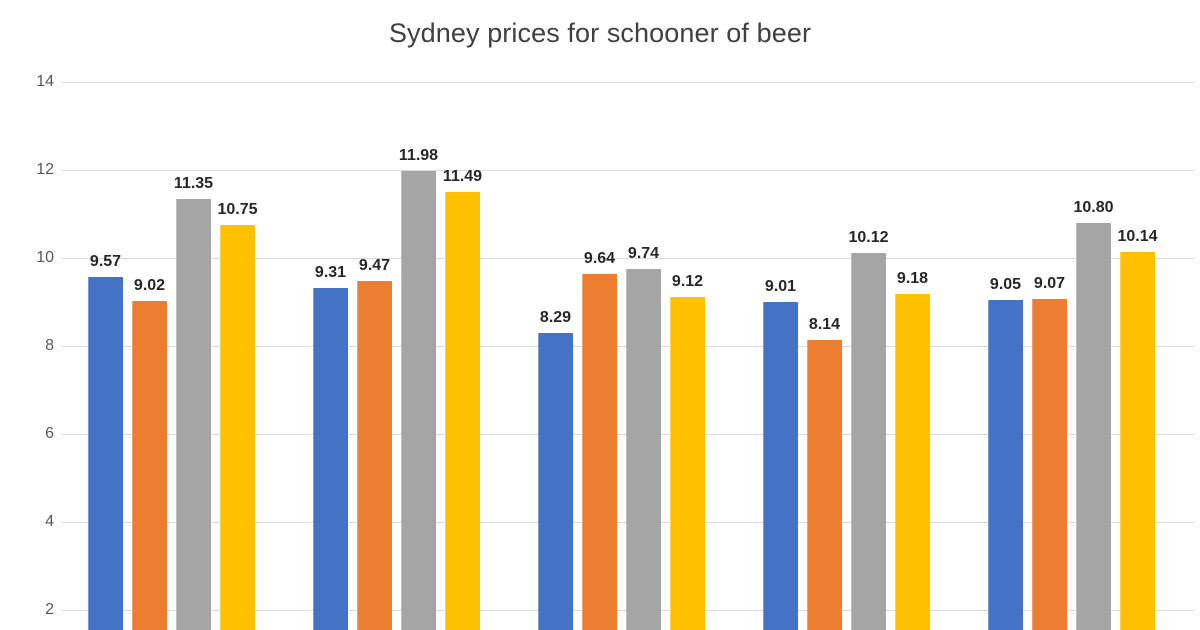 The height and width of the screenshot is (630, 1200). I want to click on bar-value-label: 10.75, so click(237, 209).